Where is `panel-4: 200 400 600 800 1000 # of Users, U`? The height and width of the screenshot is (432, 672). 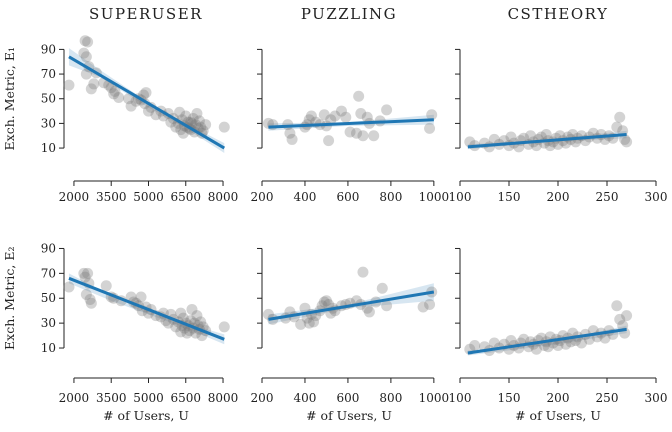 panel-4: 200 400 600 800 1000 # of Users, U is located at coordinates (350, 335).